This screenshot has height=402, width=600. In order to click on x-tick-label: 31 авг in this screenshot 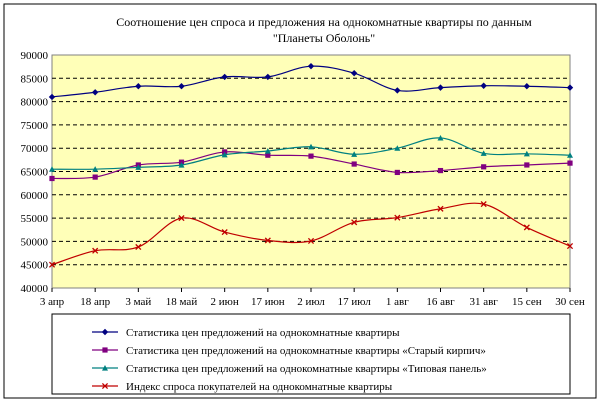, I will do `click(483, 302)`.